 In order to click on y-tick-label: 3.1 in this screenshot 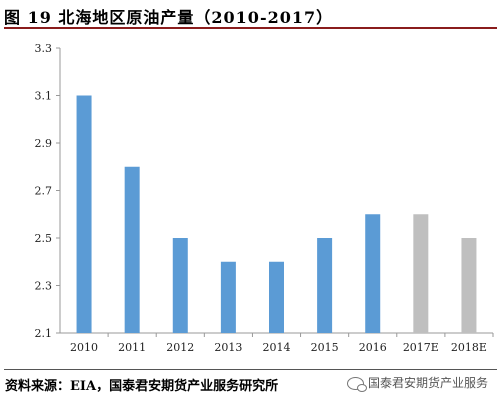, I will do `click(44, 96)`.